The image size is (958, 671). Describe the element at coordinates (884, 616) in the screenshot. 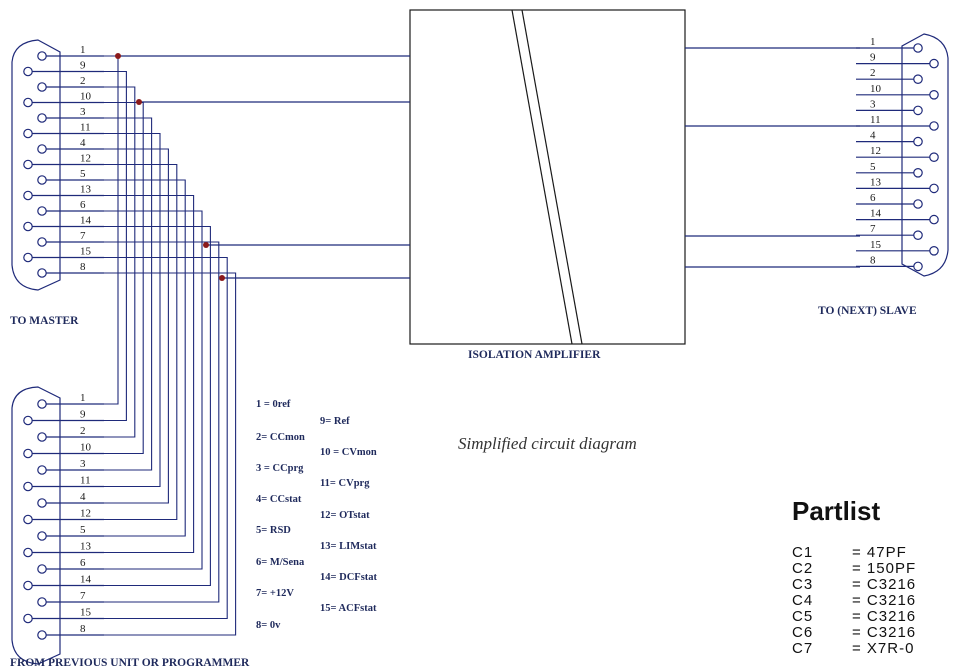

I see `partlist-value: = C3216` at that location.